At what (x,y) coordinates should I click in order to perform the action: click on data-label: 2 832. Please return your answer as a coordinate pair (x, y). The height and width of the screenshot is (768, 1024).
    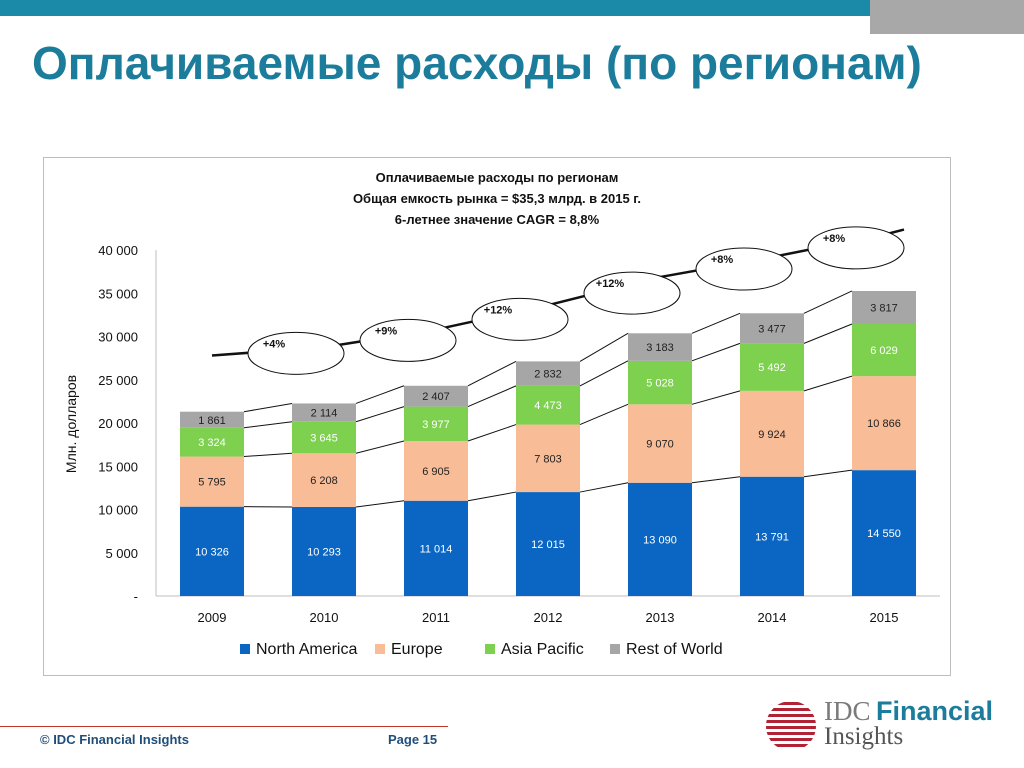
    Looking at the image, I should click on (548, 375).